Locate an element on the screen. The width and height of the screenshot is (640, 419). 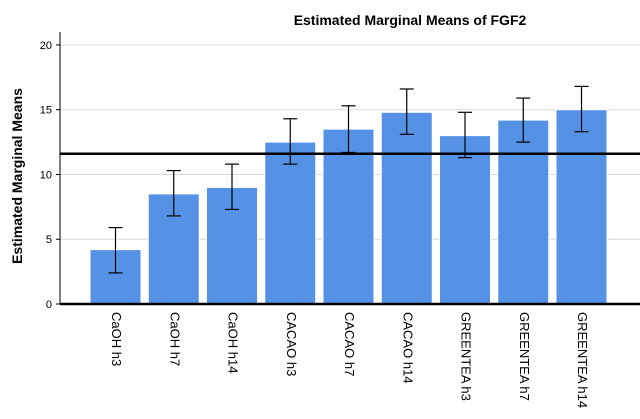
y-tick-labels: 0 5 10 15 20 is located at coordinates (46, 175).